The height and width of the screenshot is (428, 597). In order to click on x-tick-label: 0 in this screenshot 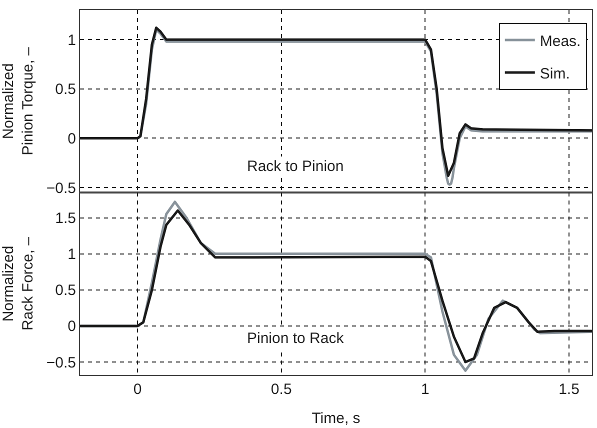, I will do `click(137, 389)`.